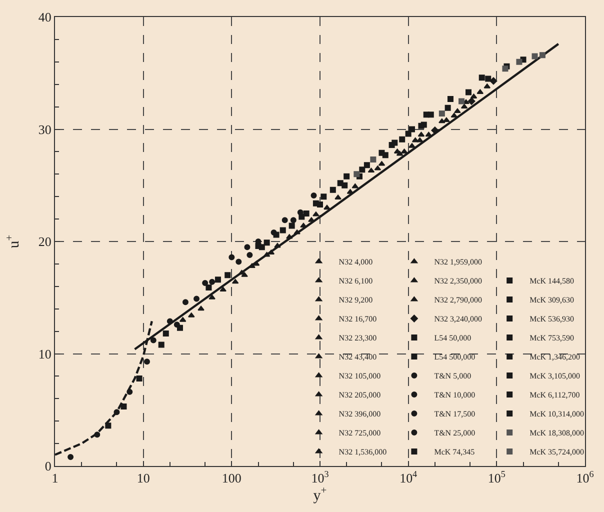 The image size is (604, 512). I want to click on legend-label: N32 23,300, so click(357, 338).